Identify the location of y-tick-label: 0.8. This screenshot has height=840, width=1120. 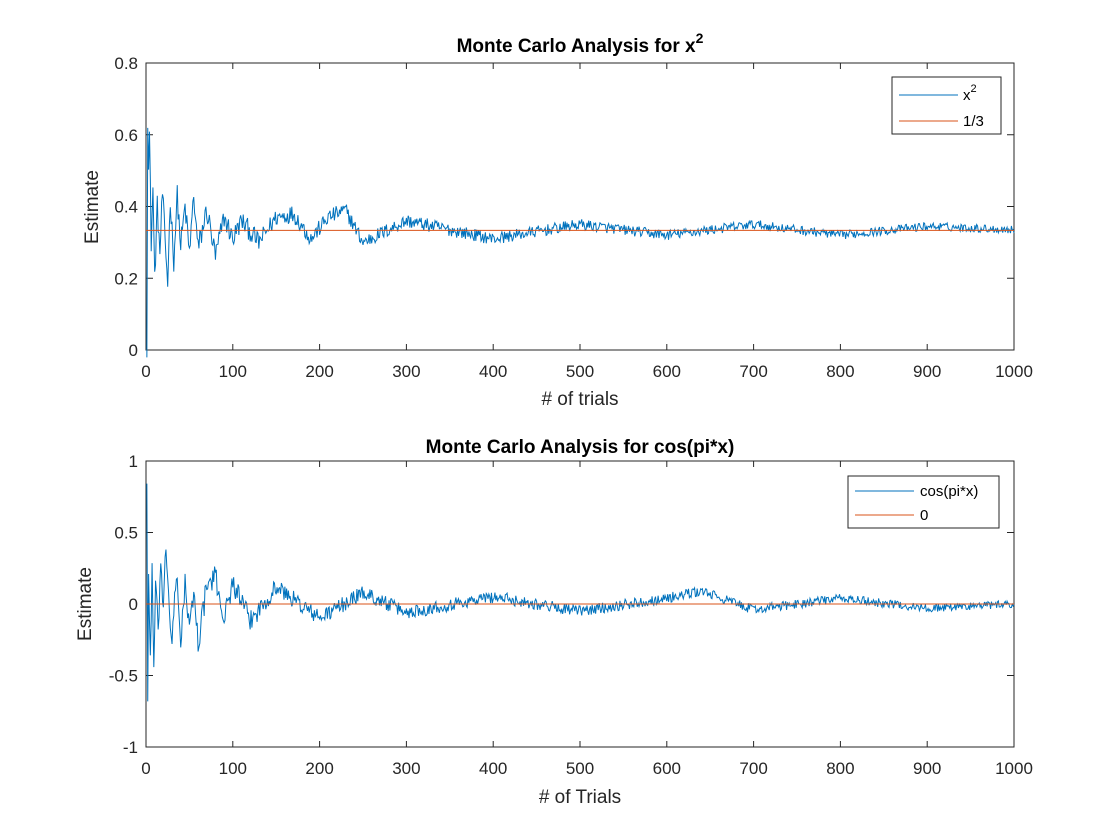
(126, 63).